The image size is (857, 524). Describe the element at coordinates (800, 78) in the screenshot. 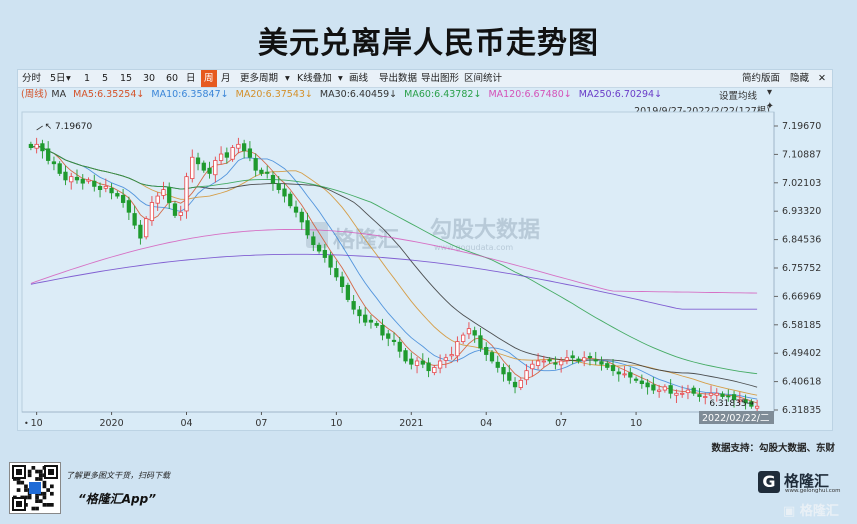

I see `hide-button: 隐藏` at that location.